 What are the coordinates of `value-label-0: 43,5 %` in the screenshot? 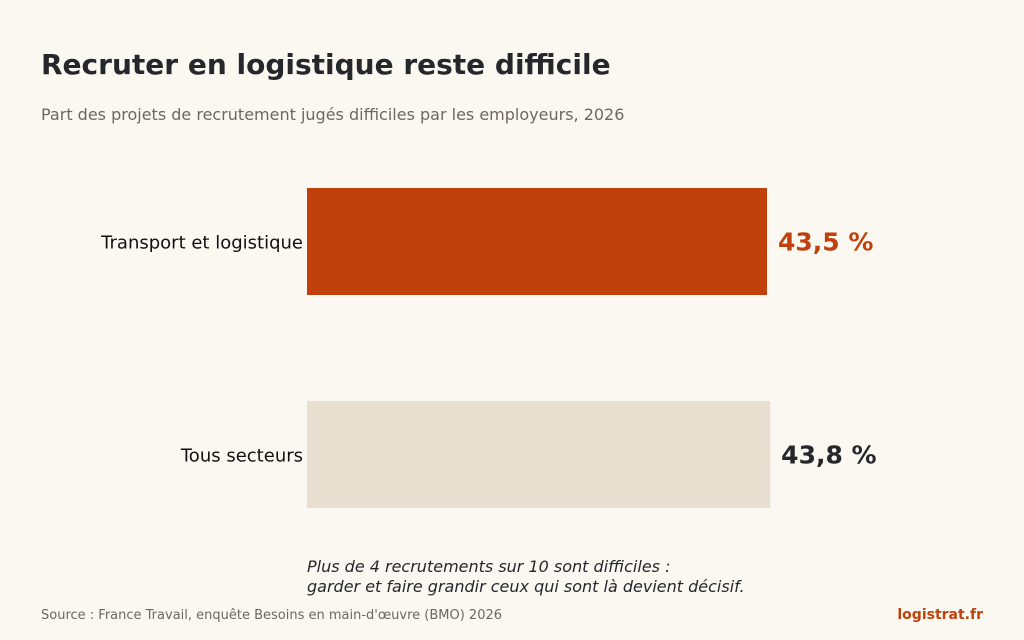 It's located at (825, 242).